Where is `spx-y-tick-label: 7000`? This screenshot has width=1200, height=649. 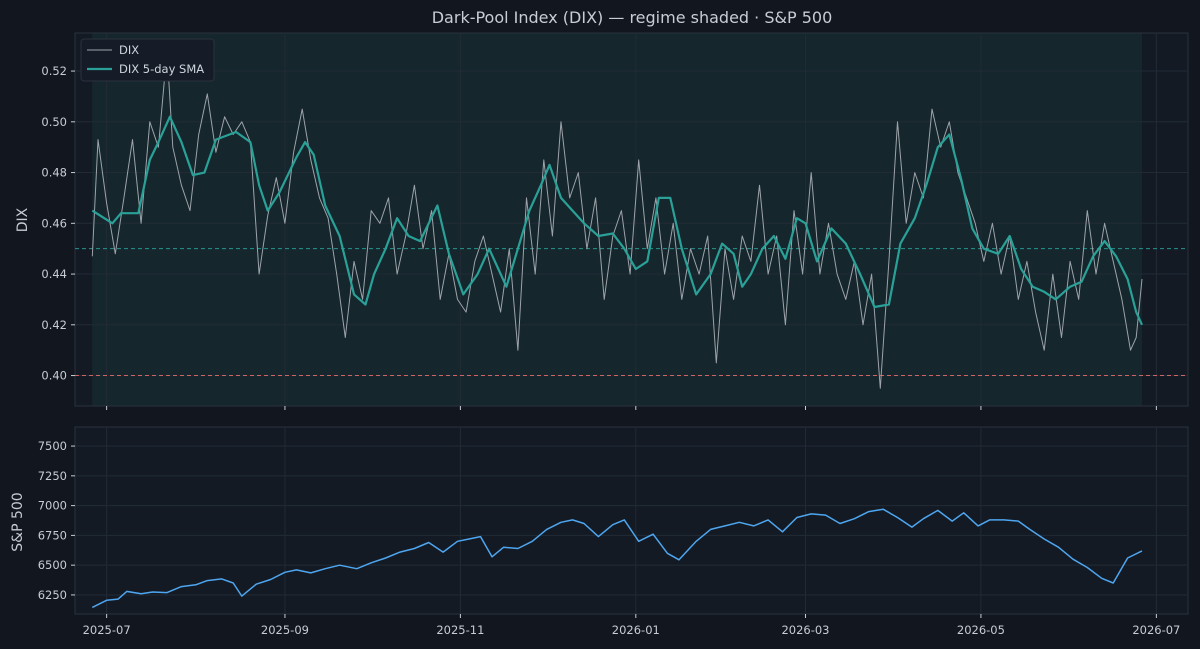
spx-y-tick-label: 7000 is located at coordinates (52, 506).